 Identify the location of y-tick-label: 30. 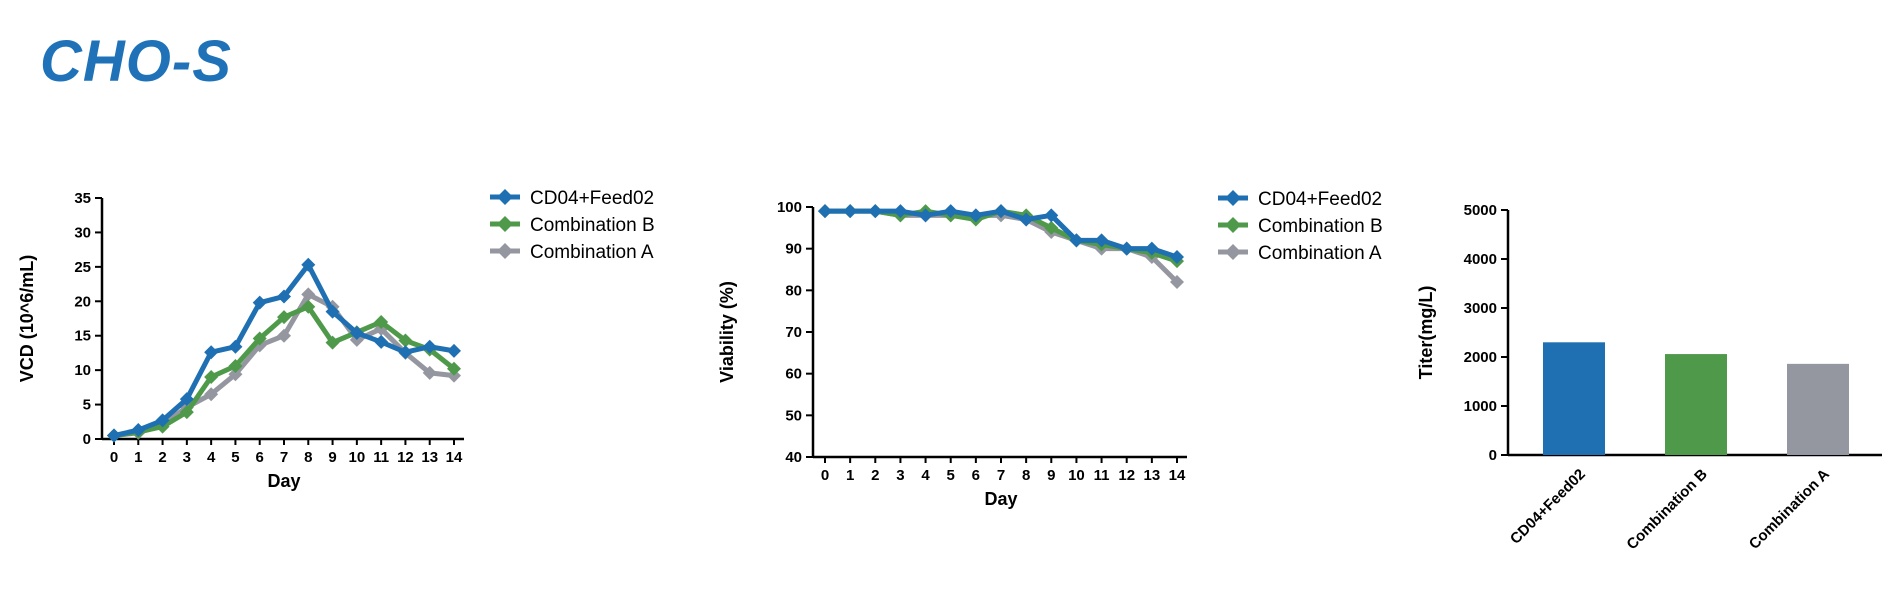
(82, 232).